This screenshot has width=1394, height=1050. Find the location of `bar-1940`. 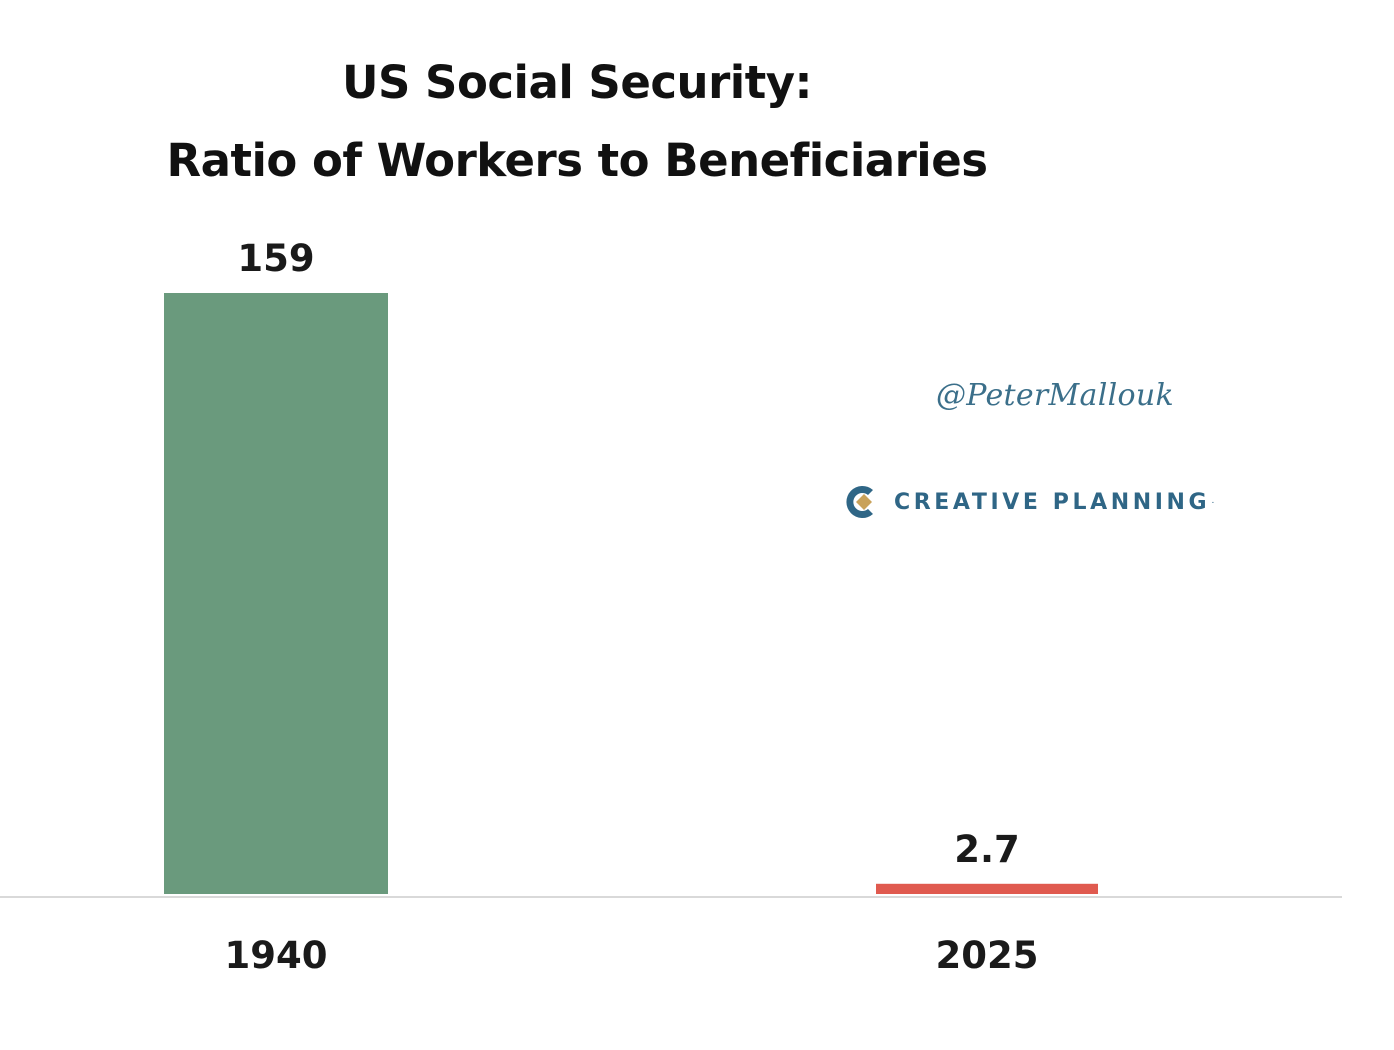

bar-1940 is located at coordinates (276, 593).